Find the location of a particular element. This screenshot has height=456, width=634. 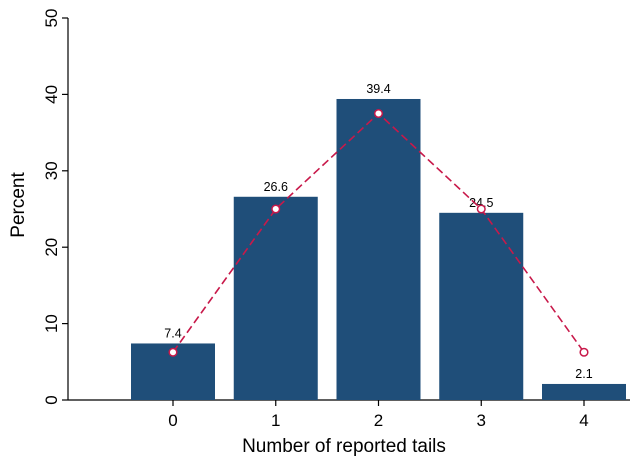

x-tick-label: 0 is located at coordinates (172, 420).